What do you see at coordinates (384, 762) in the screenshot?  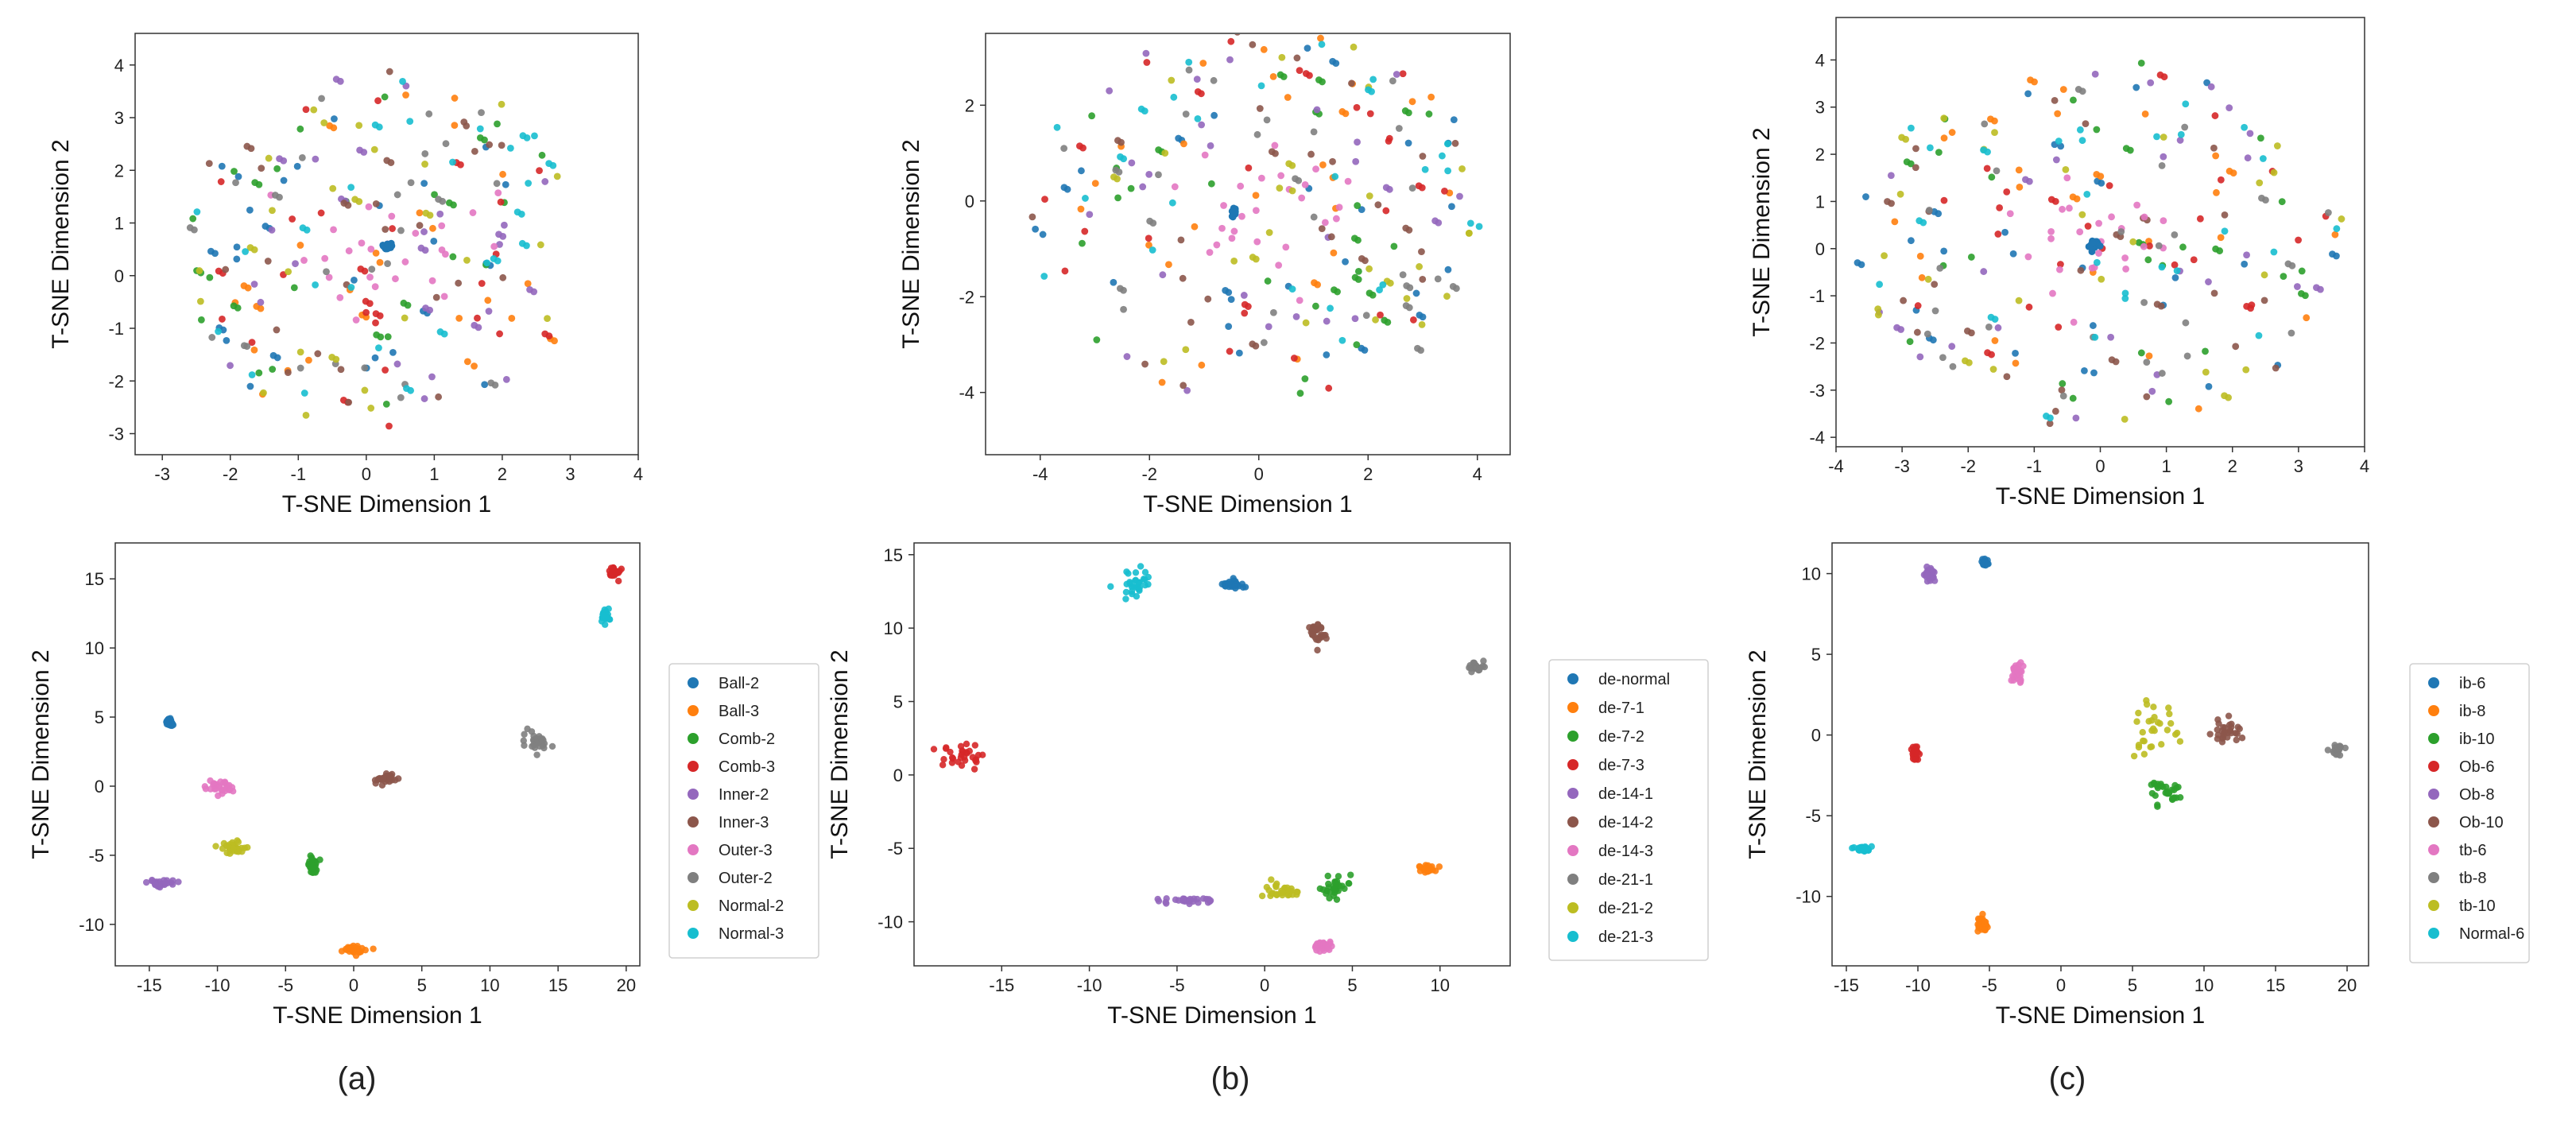 I see `points-layer` at bounding box center [384, 762].